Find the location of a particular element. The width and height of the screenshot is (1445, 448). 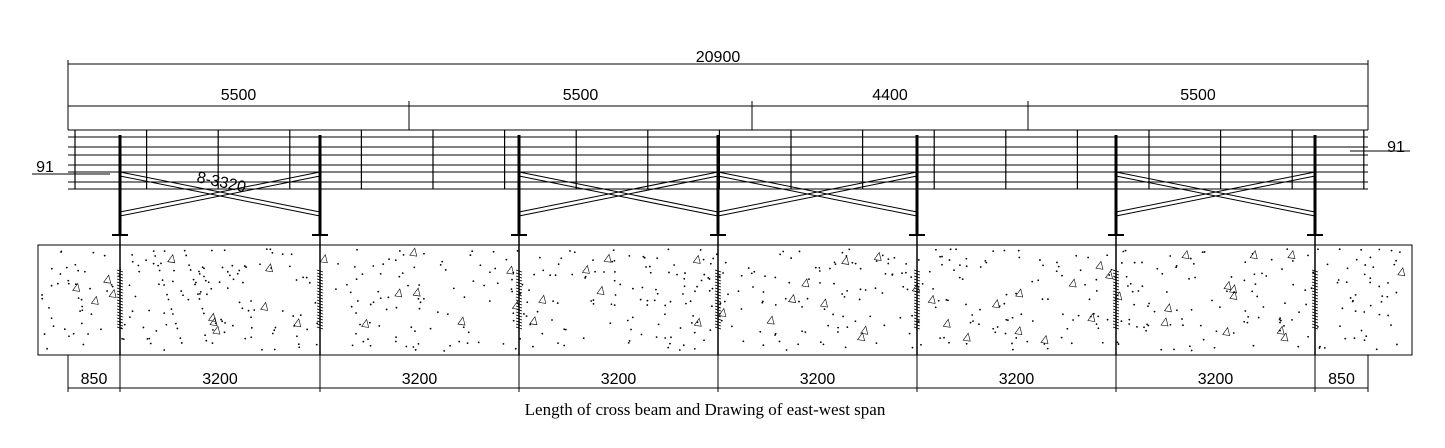

bottom-dimension: 3200 is located at coordinates (1216, 379).